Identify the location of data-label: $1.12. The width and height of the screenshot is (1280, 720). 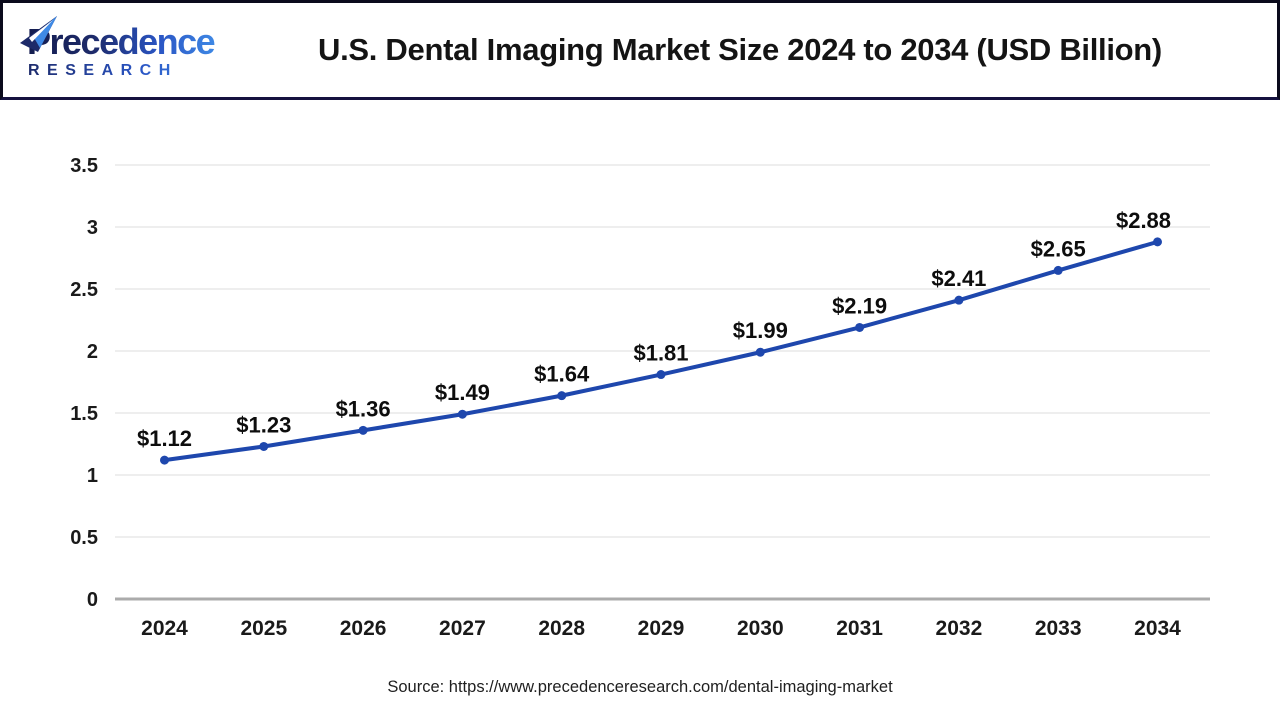
(164, 438).